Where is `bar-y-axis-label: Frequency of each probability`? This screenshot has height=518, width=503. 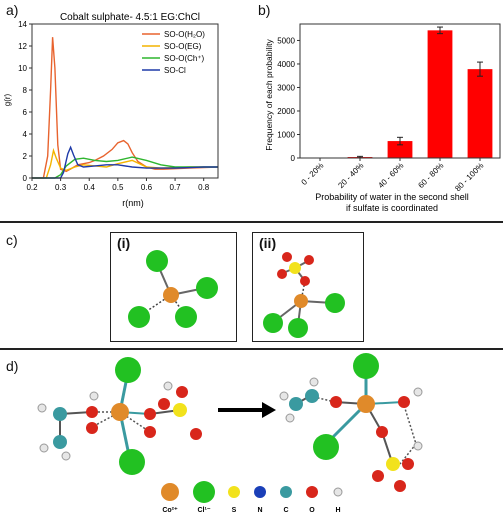 bar-y-axis-label: Frequency of each probability is located at coordinates (269, 94).